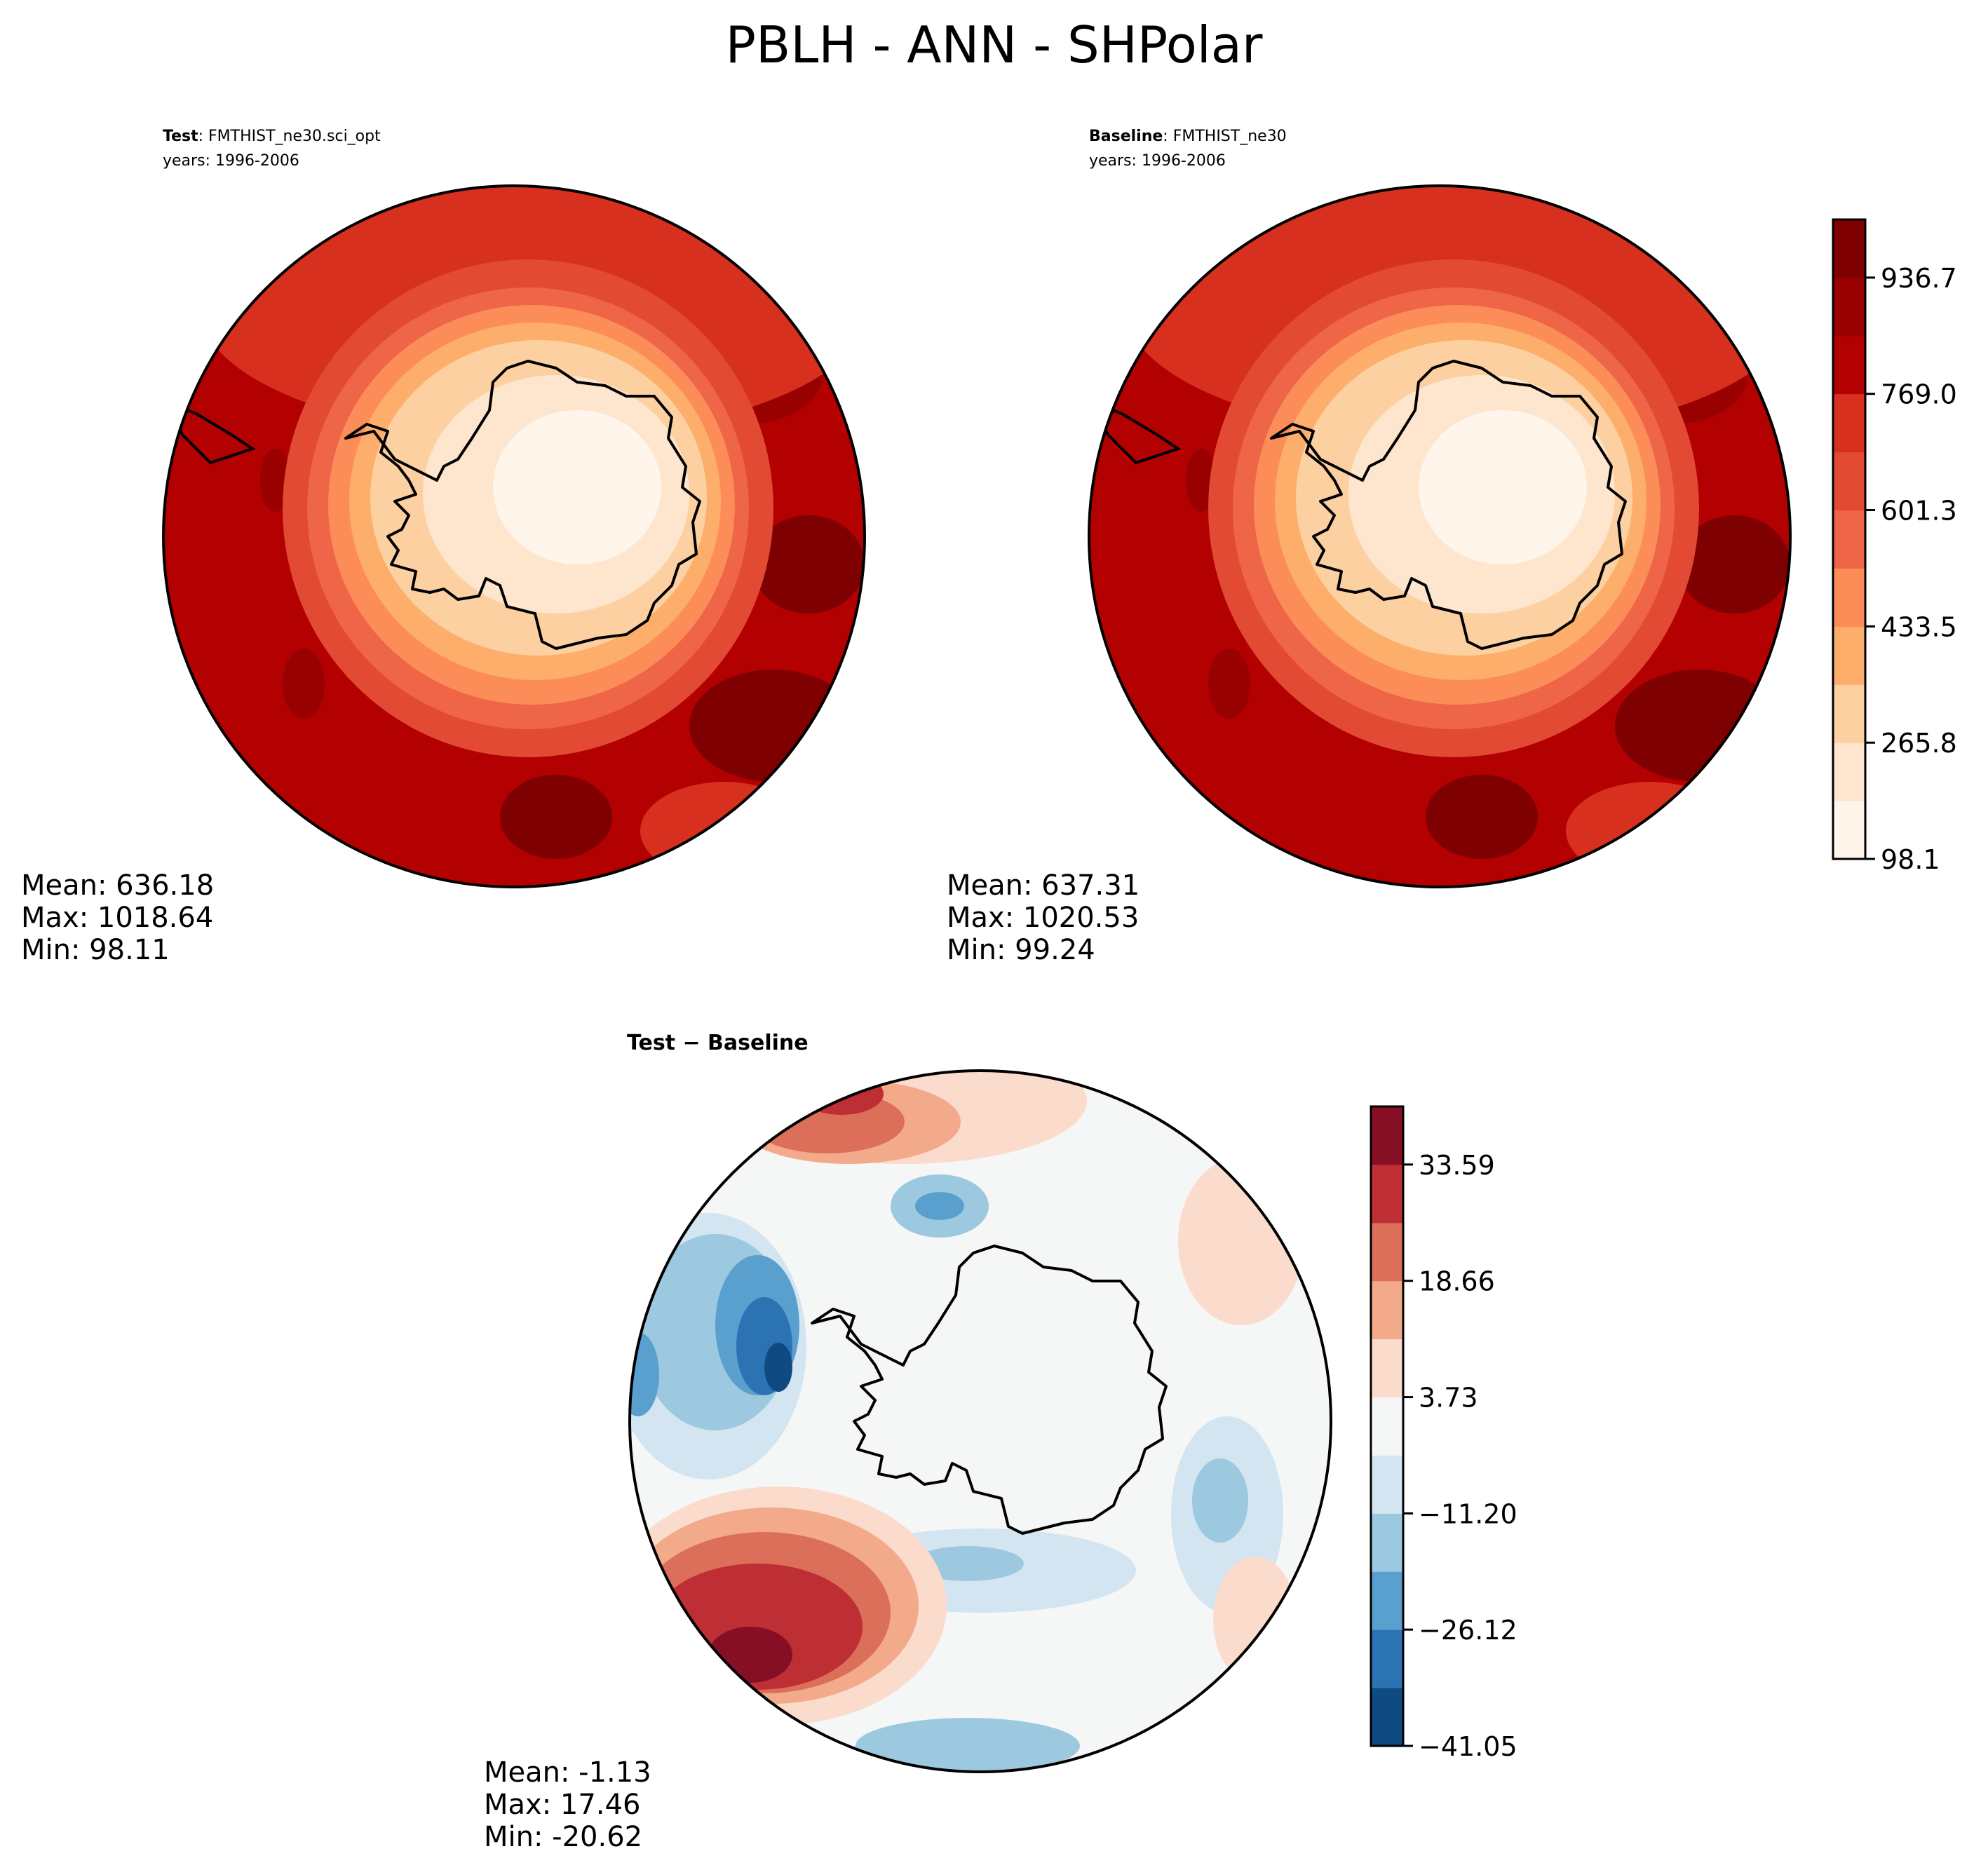  What do you see at coordinates (1919, 278) in the screenshot?
I see `pblh-colorbar-tick-label: 936.7` at bounding box center [1919, 278].